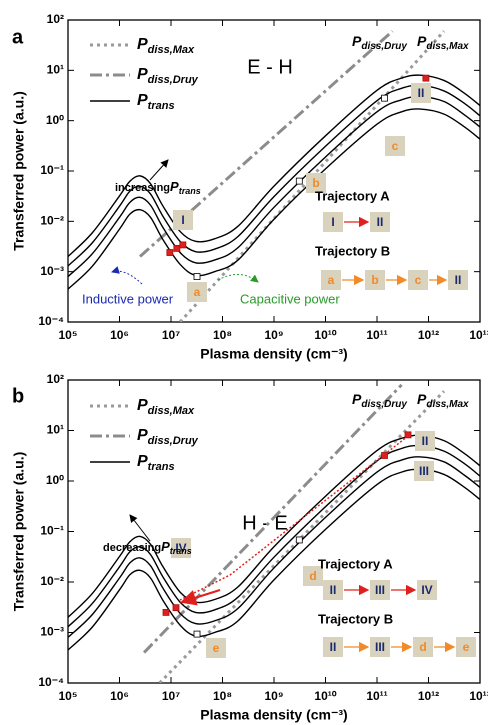  Describe the element at coordinates (384, 404) in the screenshot. I see `top-label-subscript: diss,Druy` at that location.